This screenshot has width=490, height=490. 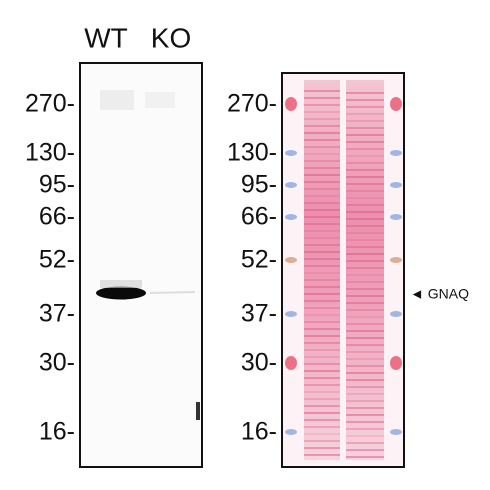 I want to click on marker-label: 130-, so click(x=50, y=153).